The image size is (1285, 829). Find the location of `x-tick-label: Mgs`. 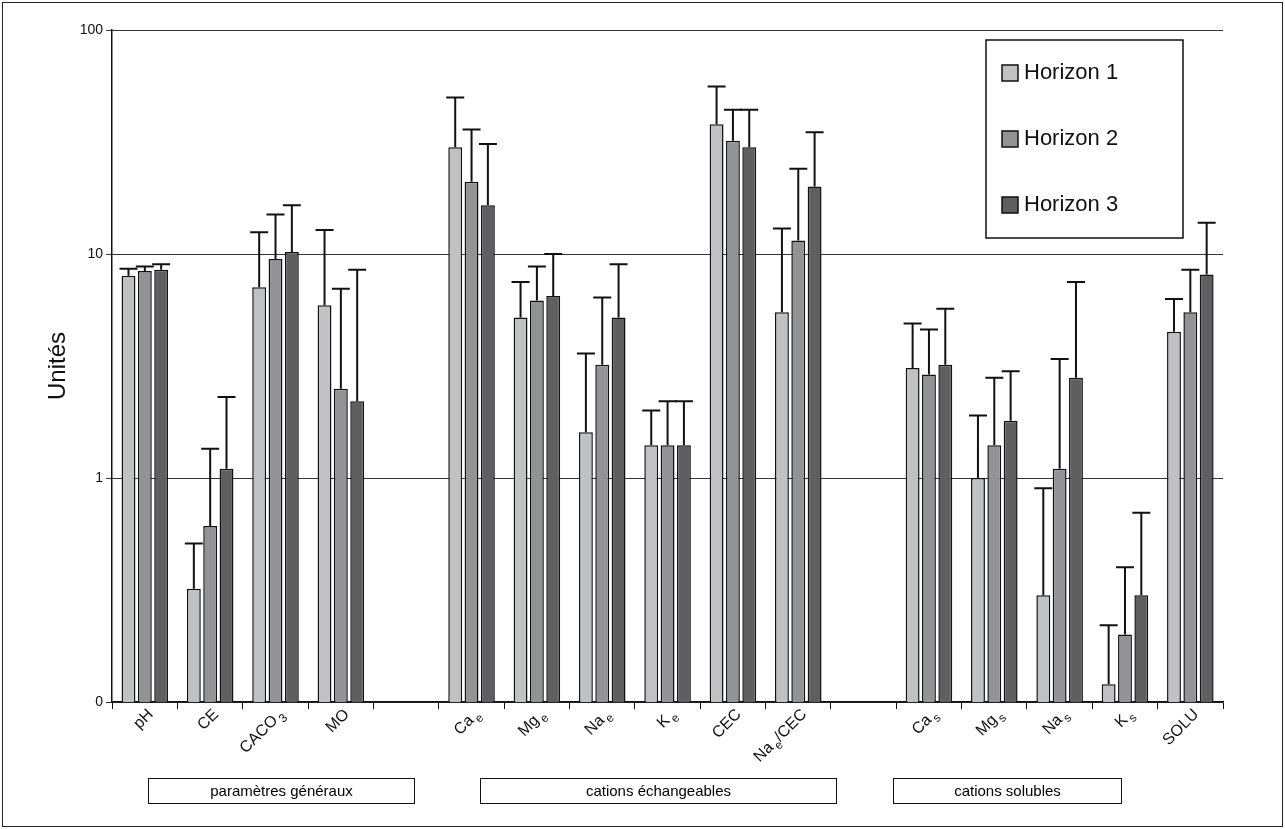

x-tick-label: Mgs is located at coordinates (990, 724).